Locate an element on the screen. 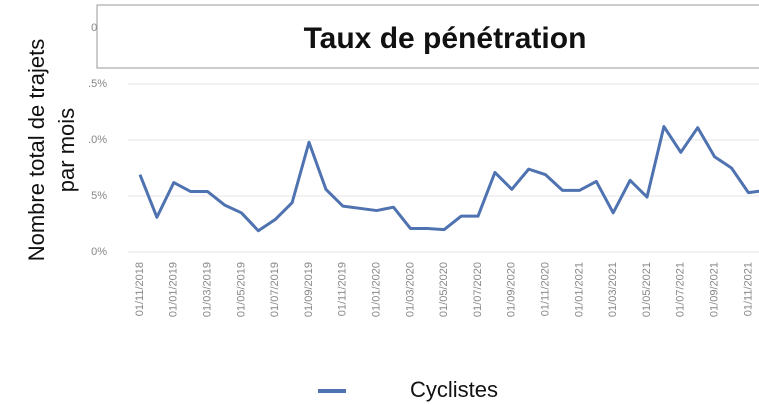 The width and height of the screenshot is (759, 405). title-box is located at coordinates (427, 36).